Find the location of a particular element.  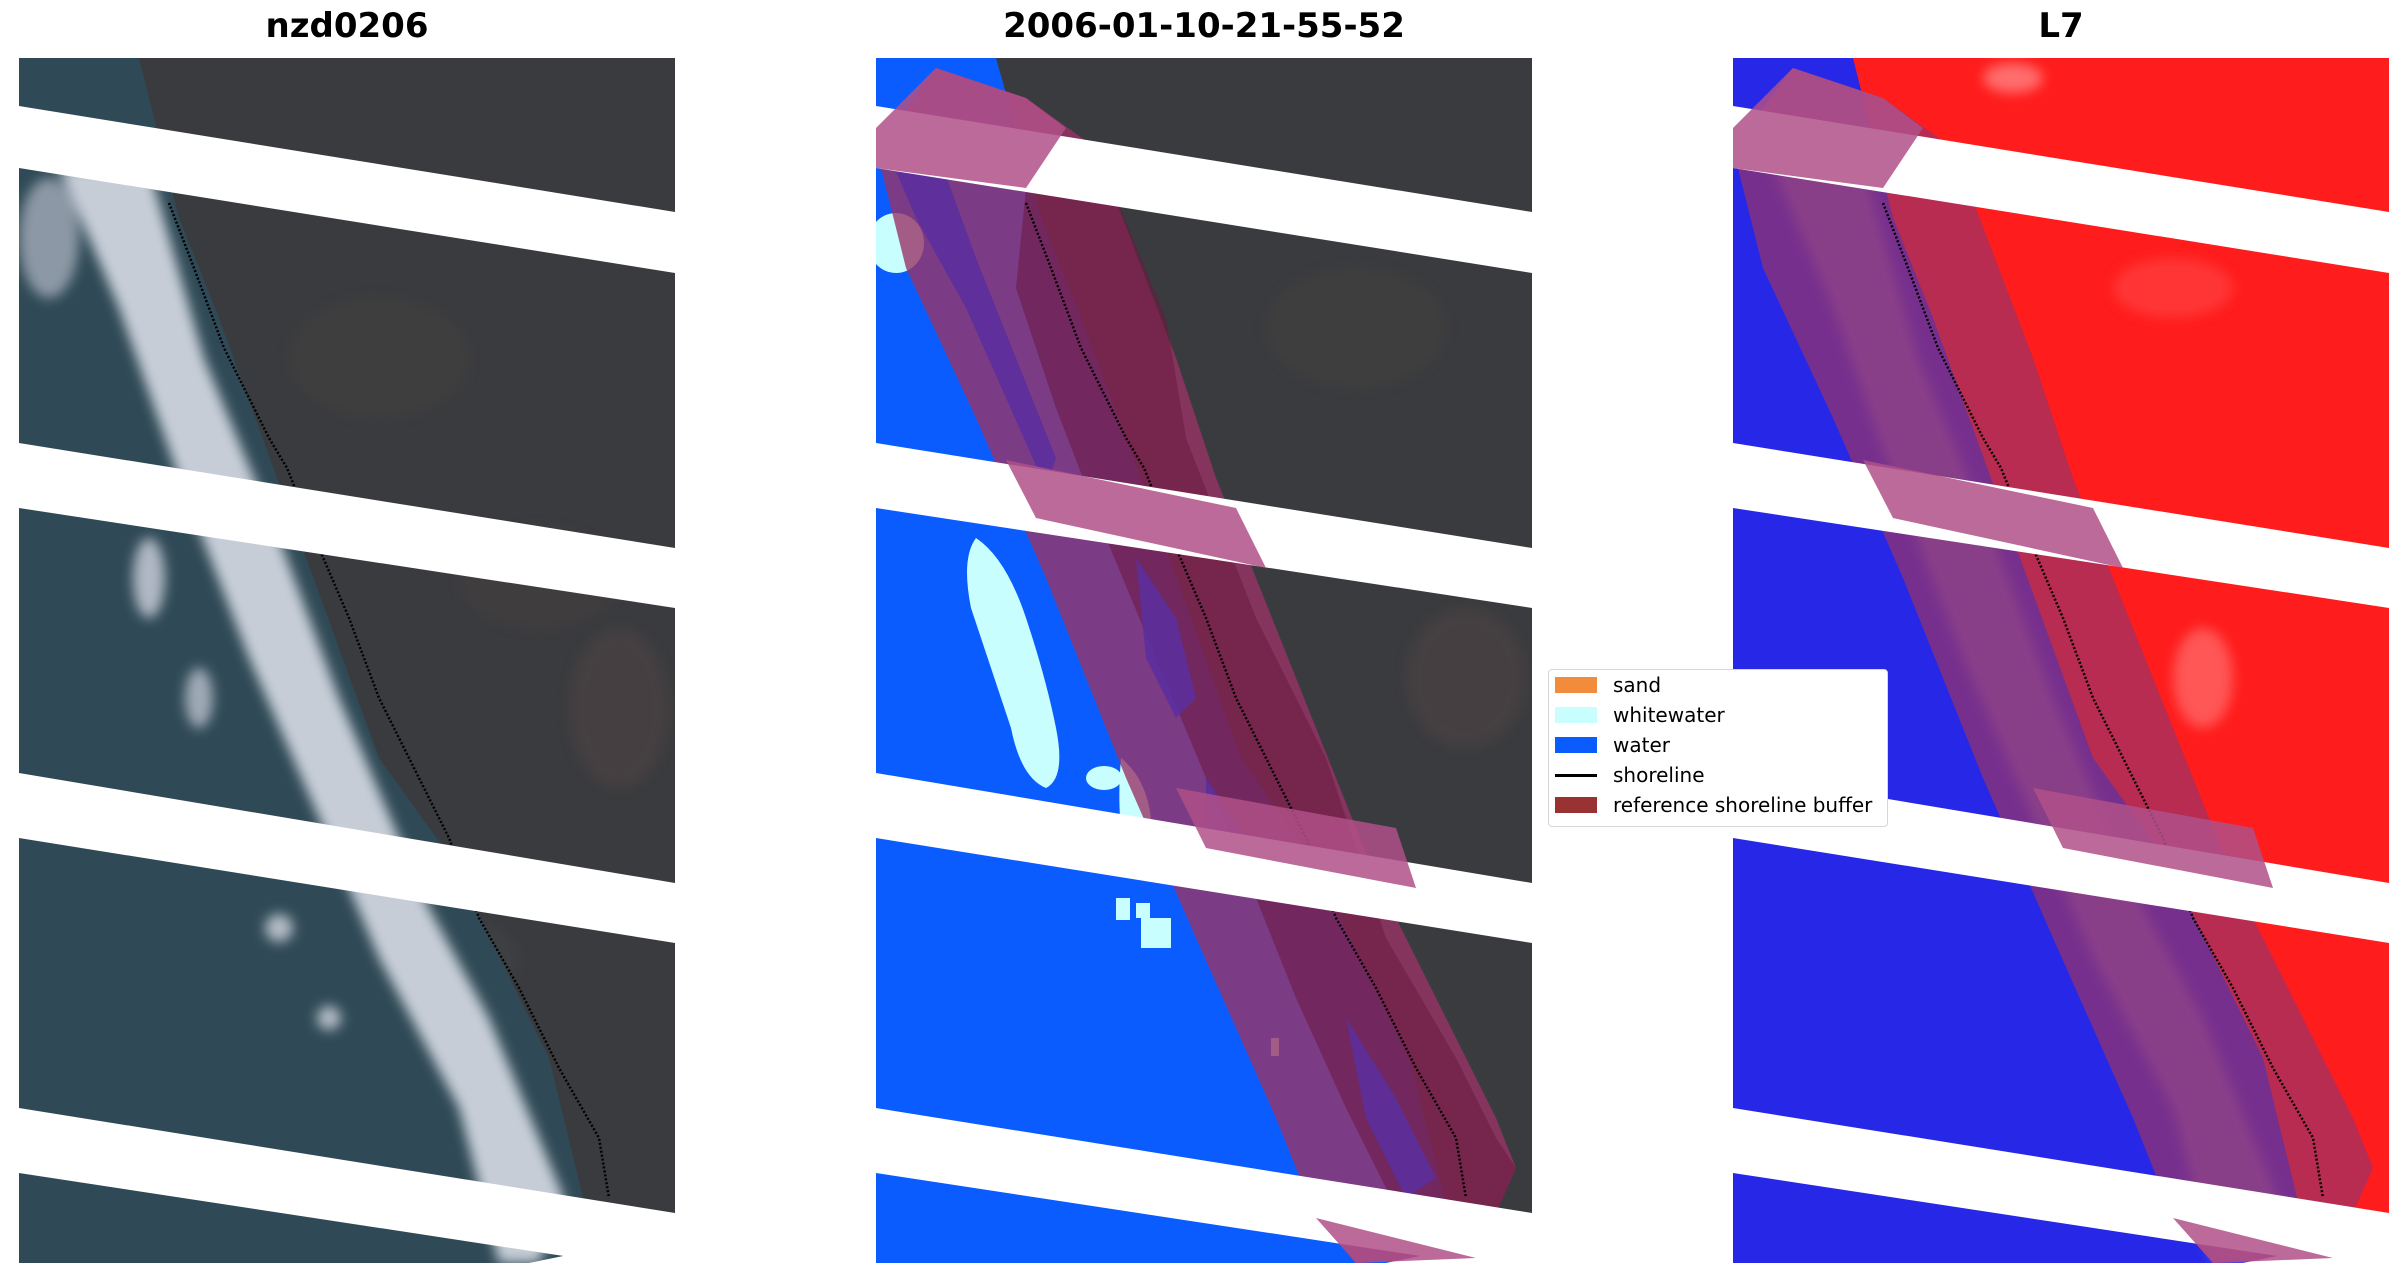

water-swatch is located at coordinates (1576, 745).